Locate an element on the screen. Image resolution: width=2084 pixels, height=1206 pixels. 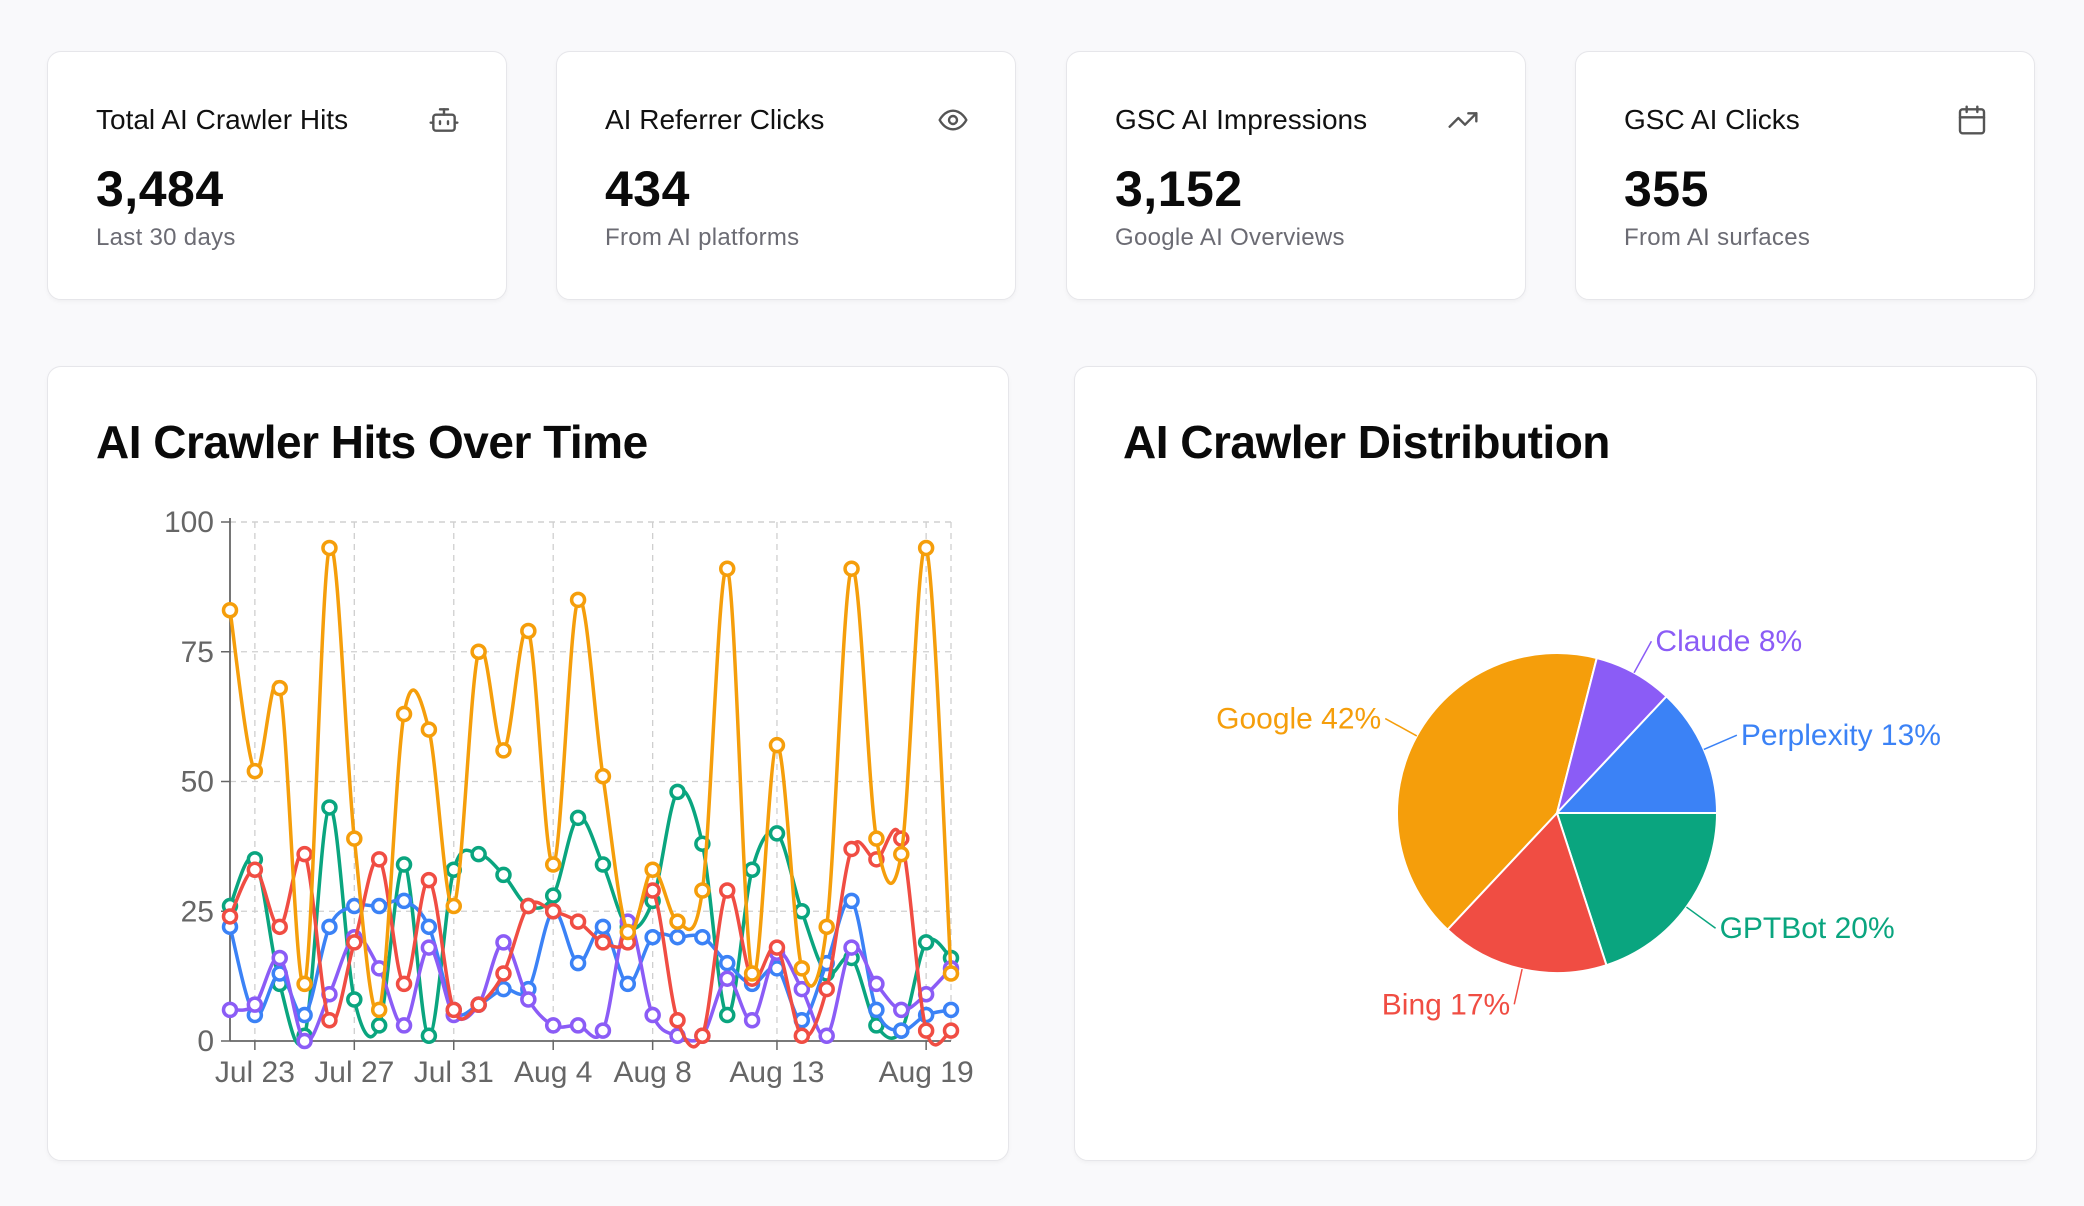
stat-value: 434 is located at coordinates (647, 189).